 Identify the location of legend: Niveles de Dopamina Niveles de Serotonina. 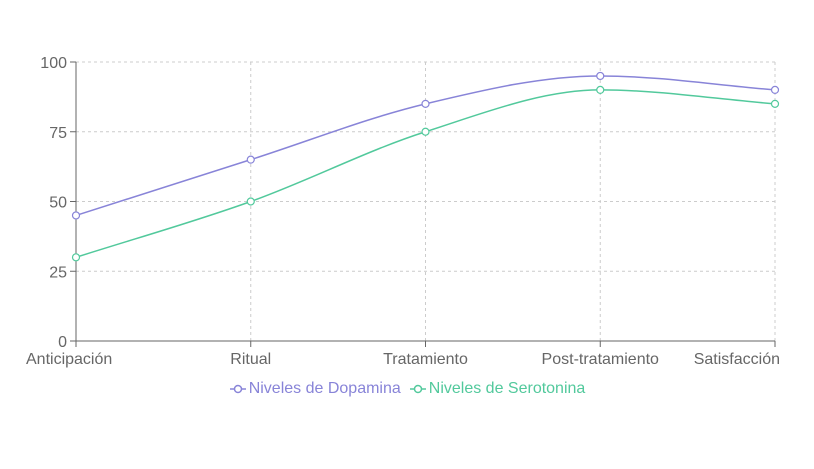
(407, 390).